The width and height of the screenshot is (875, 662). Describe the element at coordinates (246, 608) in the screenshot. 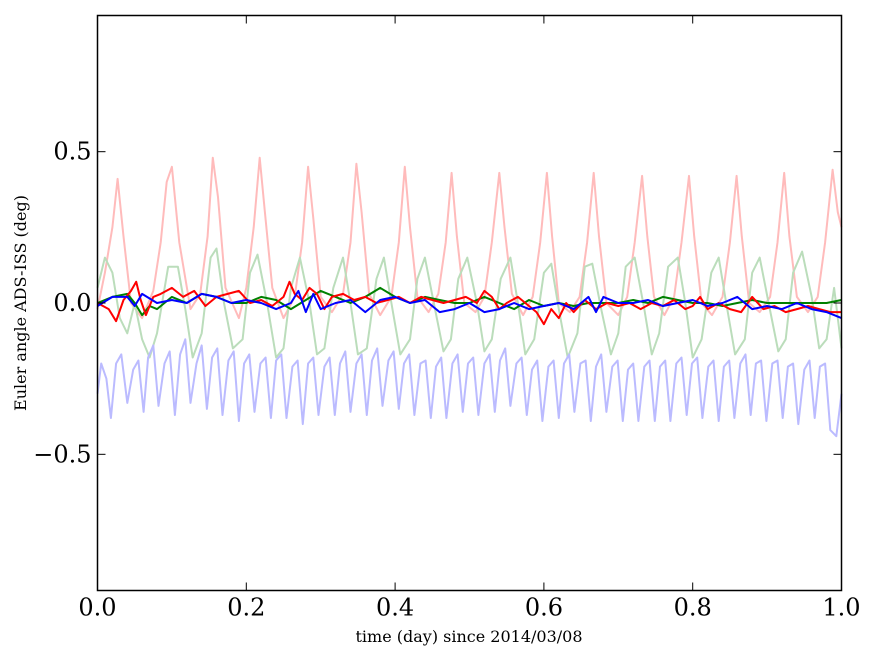

I see `x-tick-label-1: 0.2` at that location.